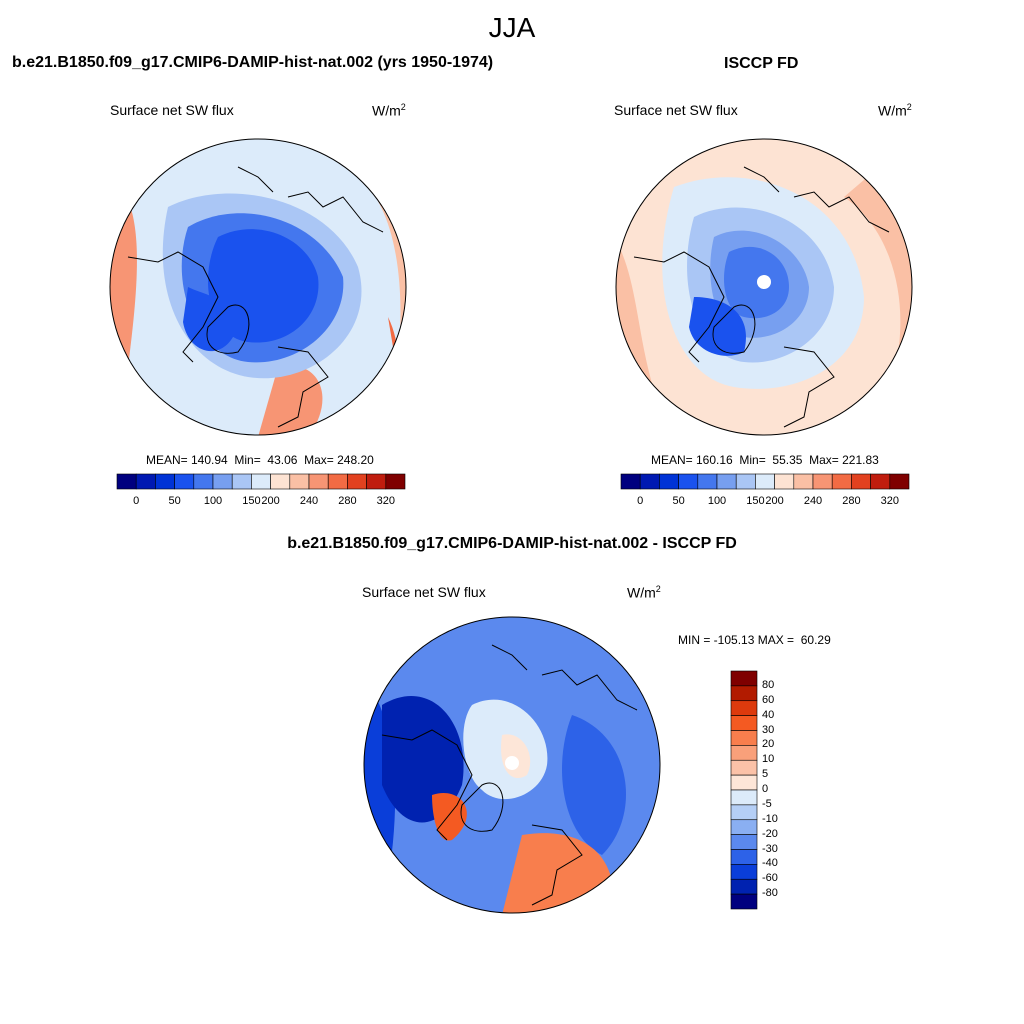 The height and width of the screenshot is (1024, 1024). I want to click on colorbar-observed-tick-label: 100, so click(717, 501).